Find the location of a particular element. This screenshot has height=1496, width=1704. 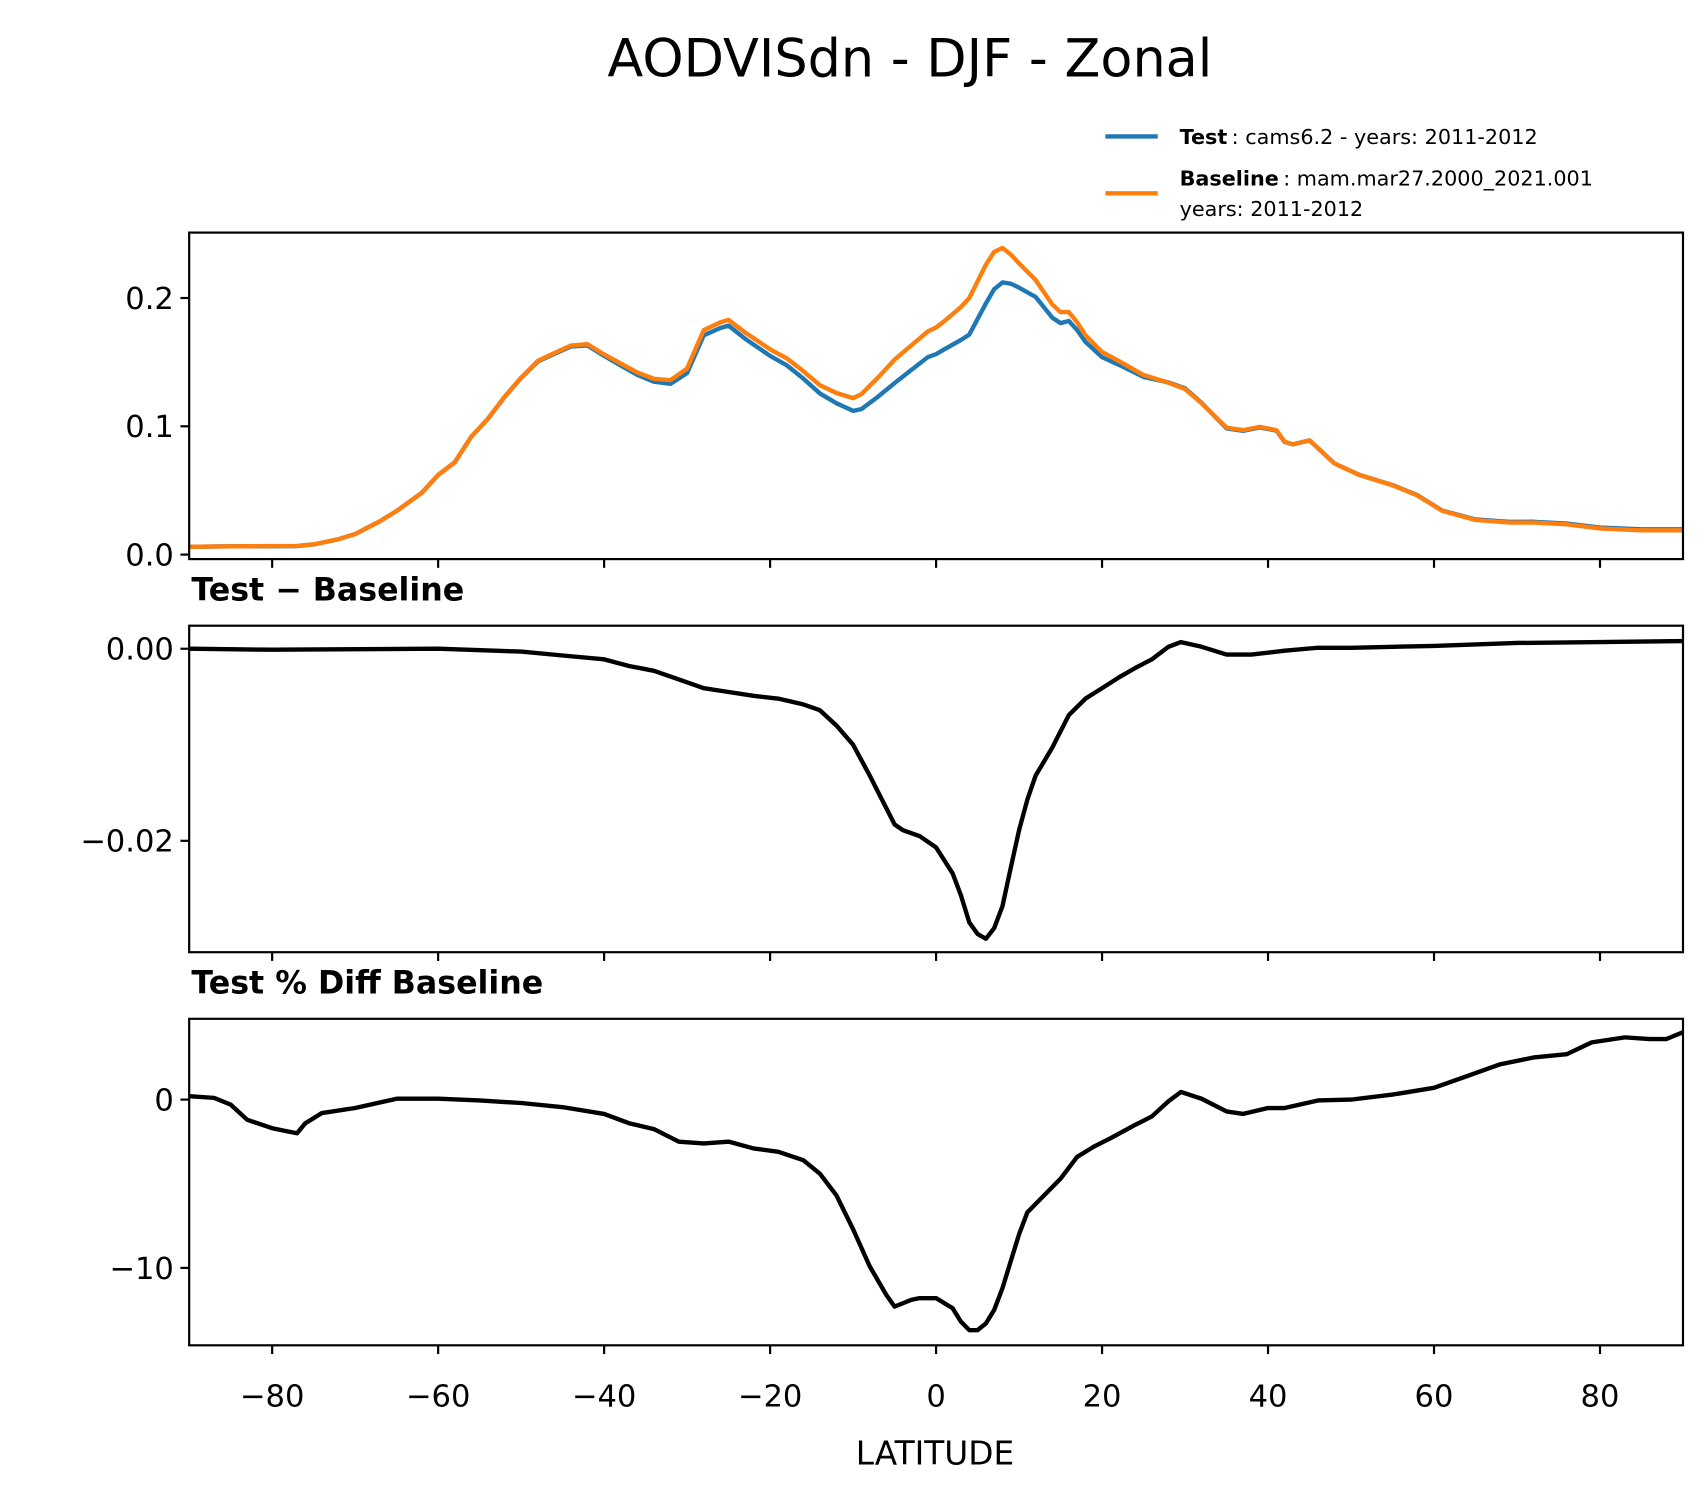

y-tick-label: 0.00 is located at coordinates (140, 650).